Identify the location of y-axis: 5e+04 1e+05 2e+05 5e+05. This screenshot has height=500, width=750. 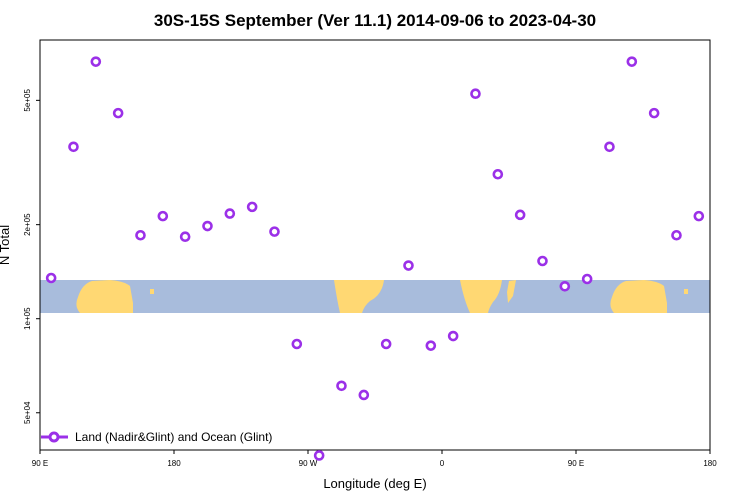
(31, 256).